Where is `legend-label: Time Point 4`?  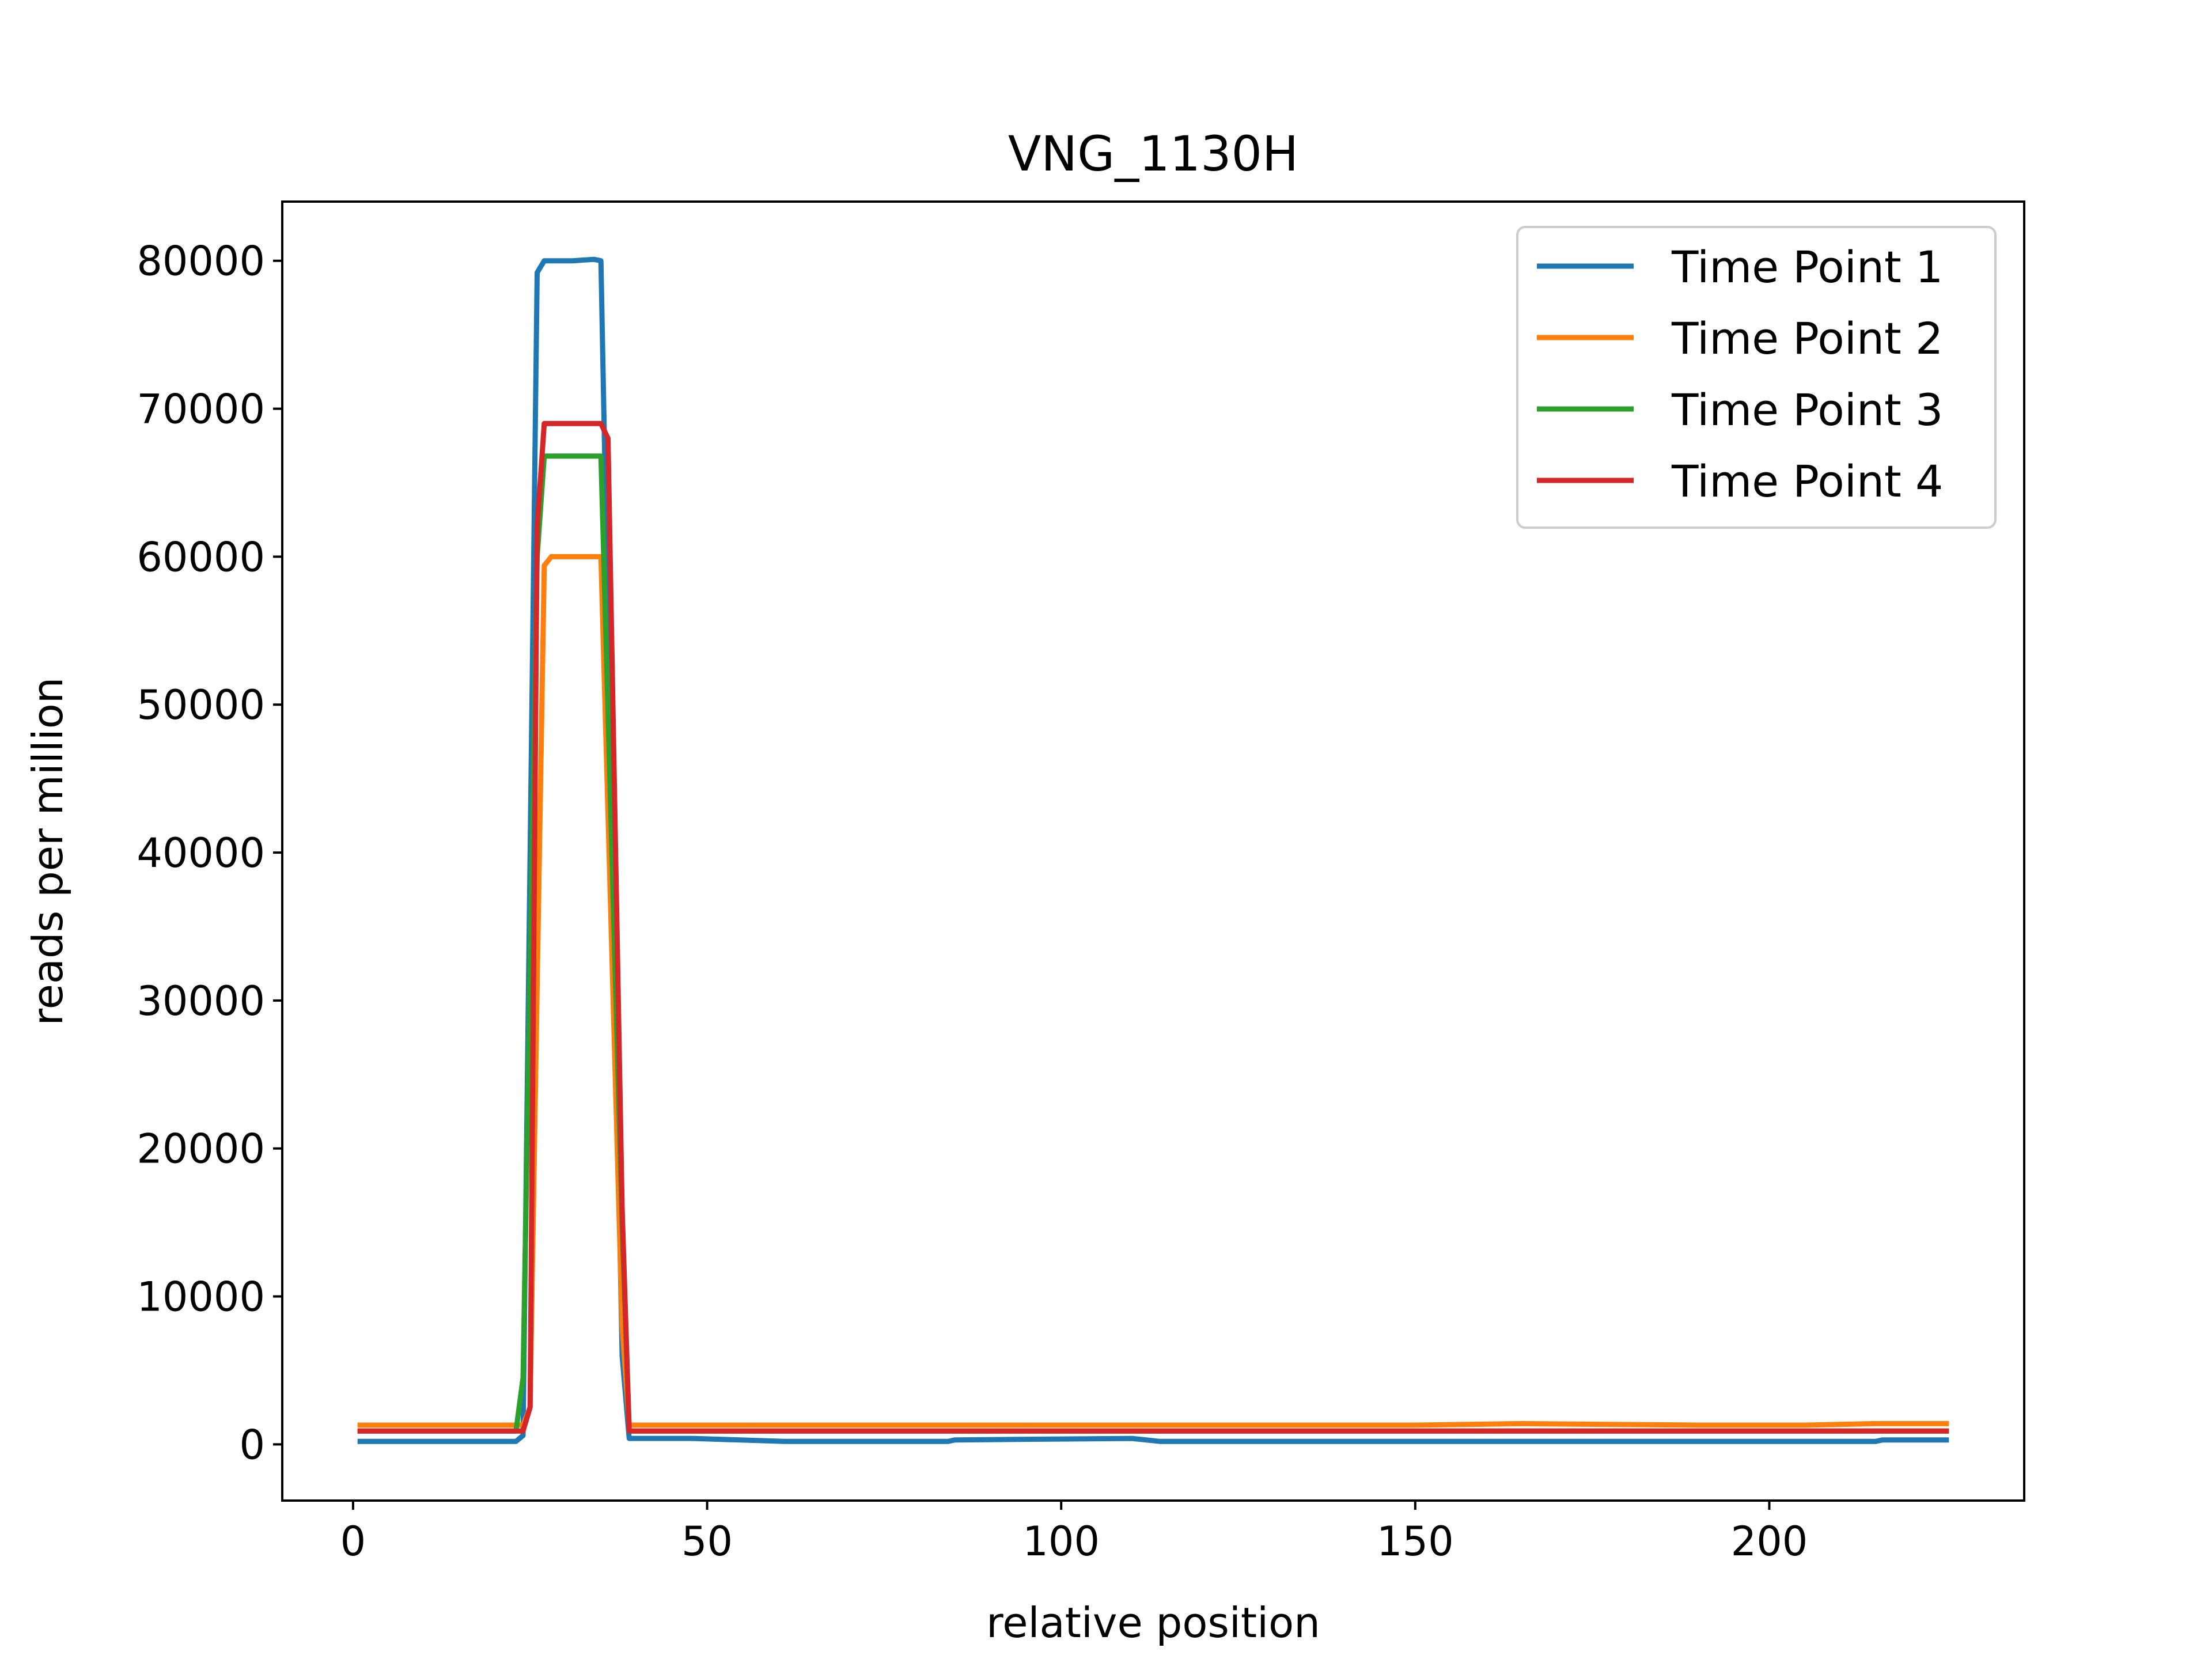 legend-label: Time Point 4 is located at coordinates (1807, 481).